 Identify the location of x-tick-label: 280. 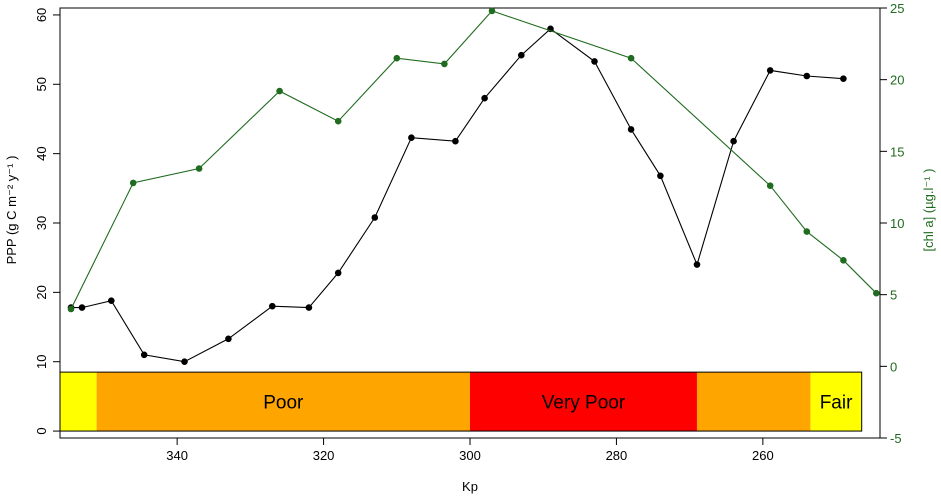
(617, 455).